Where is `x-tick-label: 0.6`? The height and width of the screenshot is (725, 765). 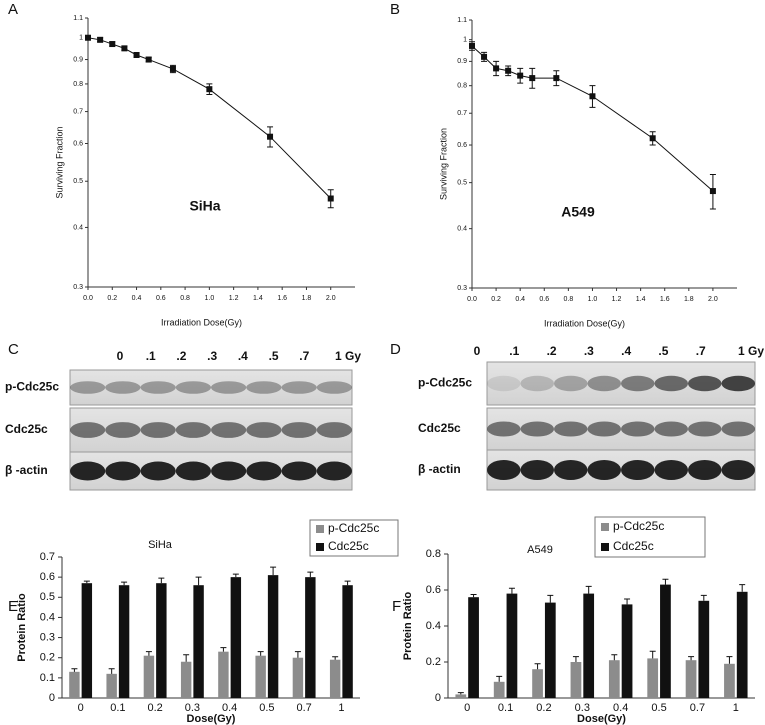
x-tick-label: 0.6 is located at coordinates (161, 298).